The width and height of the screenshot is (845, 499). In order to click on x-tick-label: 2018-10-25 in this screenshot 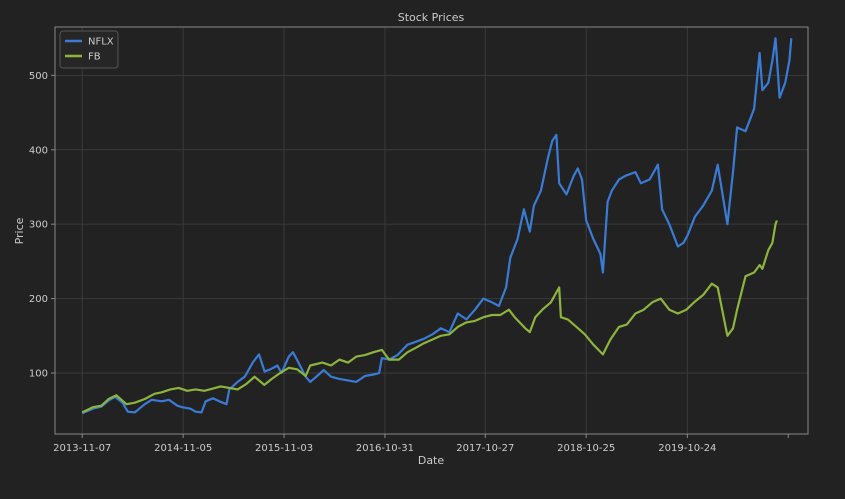, I will do `click(586, 448)`.